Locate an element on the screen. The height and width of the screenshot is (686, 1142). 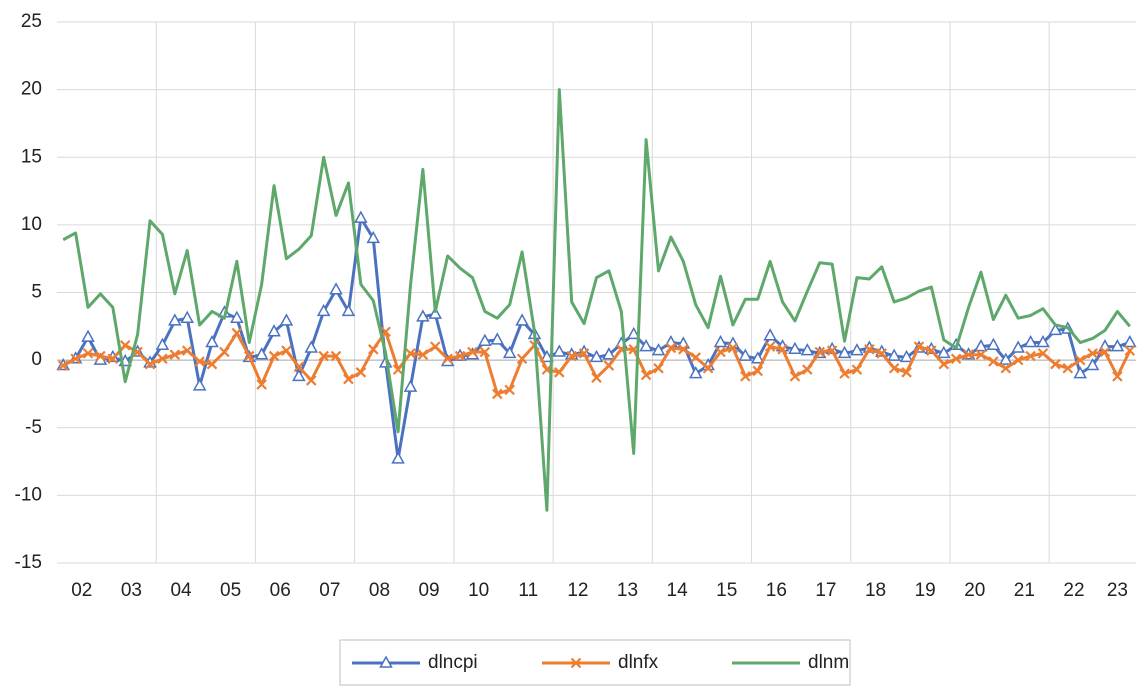
x-tick-label: 18 is located at coordinates (875, 590).